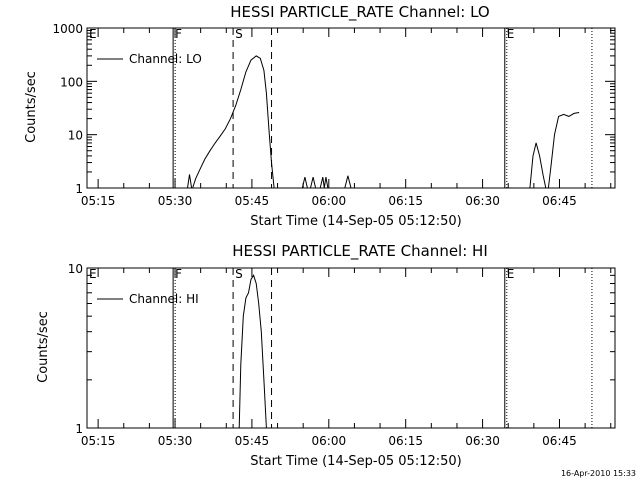 Image resolution: width=640 pixels, height=480 pixels. I want to click on y-tick-label-lo: 1000, so click(67, 29).